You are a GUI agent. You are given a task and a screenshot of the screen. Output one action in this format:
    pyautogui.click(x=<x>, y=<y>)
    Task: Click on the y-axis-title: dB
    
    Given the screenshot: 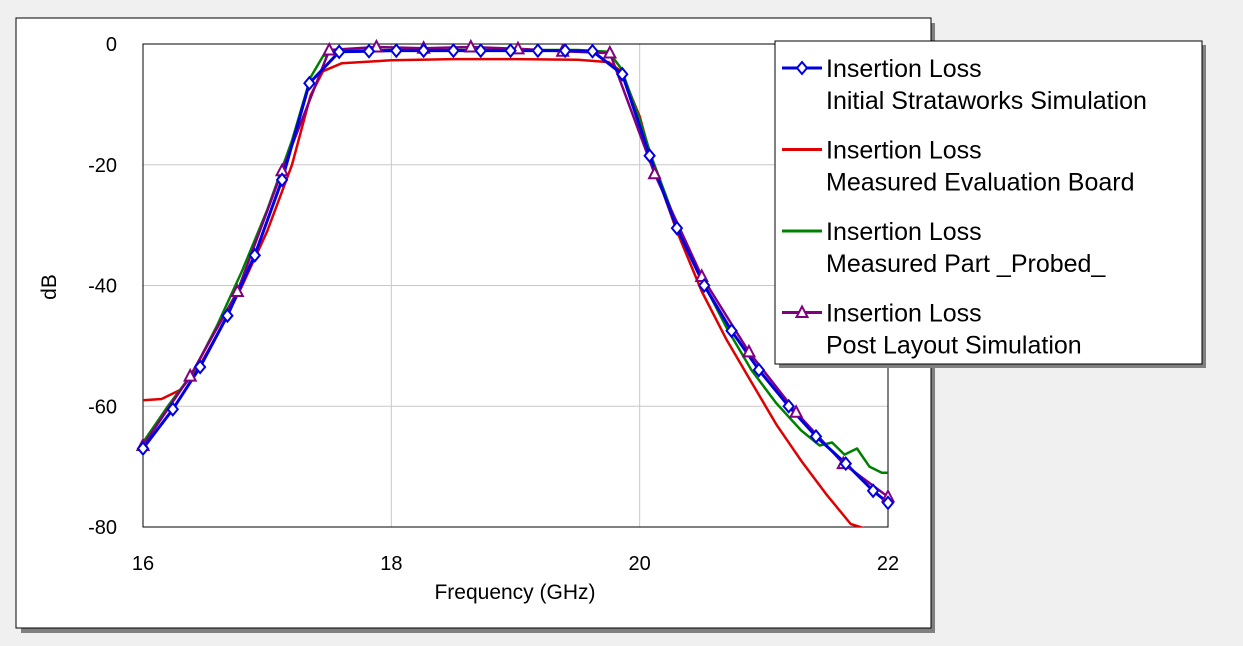 What is the action you would take?
    pyautogui.click(x=49, y=287)
    